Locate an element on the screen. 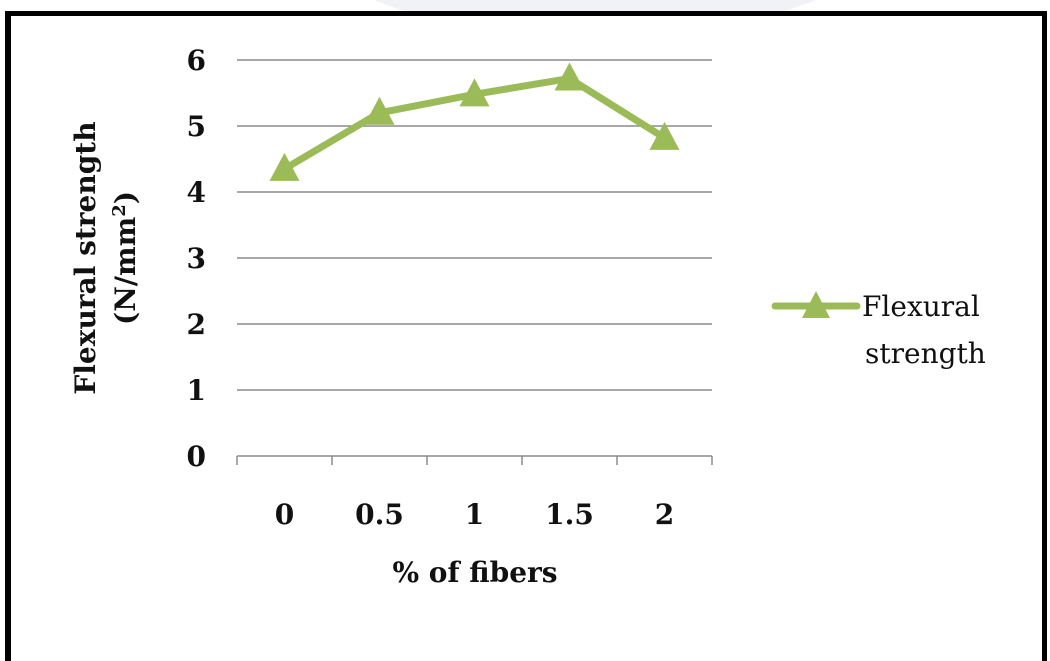 The width and height of the screenshot is (1050, 661). y-tick-label: 5 is located at coordinates (196, 126).